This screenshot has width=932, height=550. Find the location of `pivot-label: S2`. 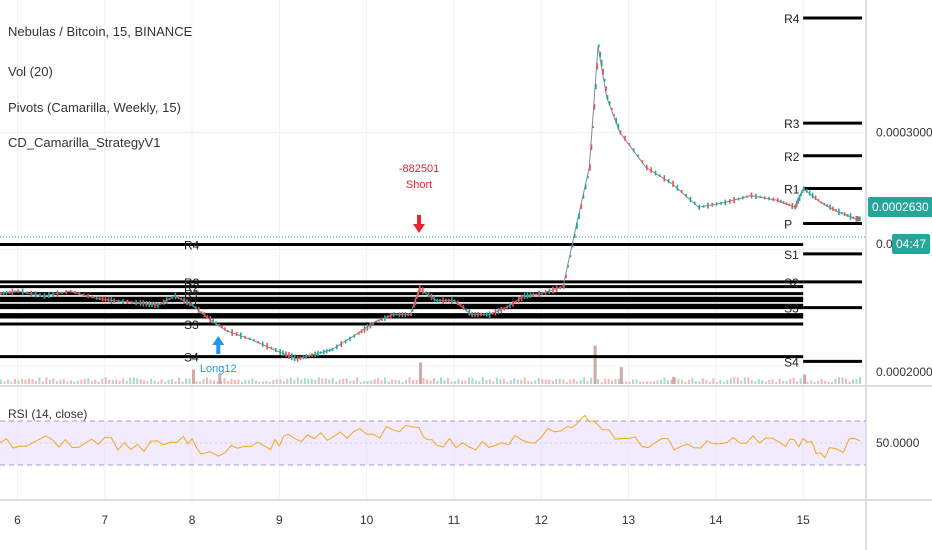

pivot-label: S2 is located at coordinates (791, 283).